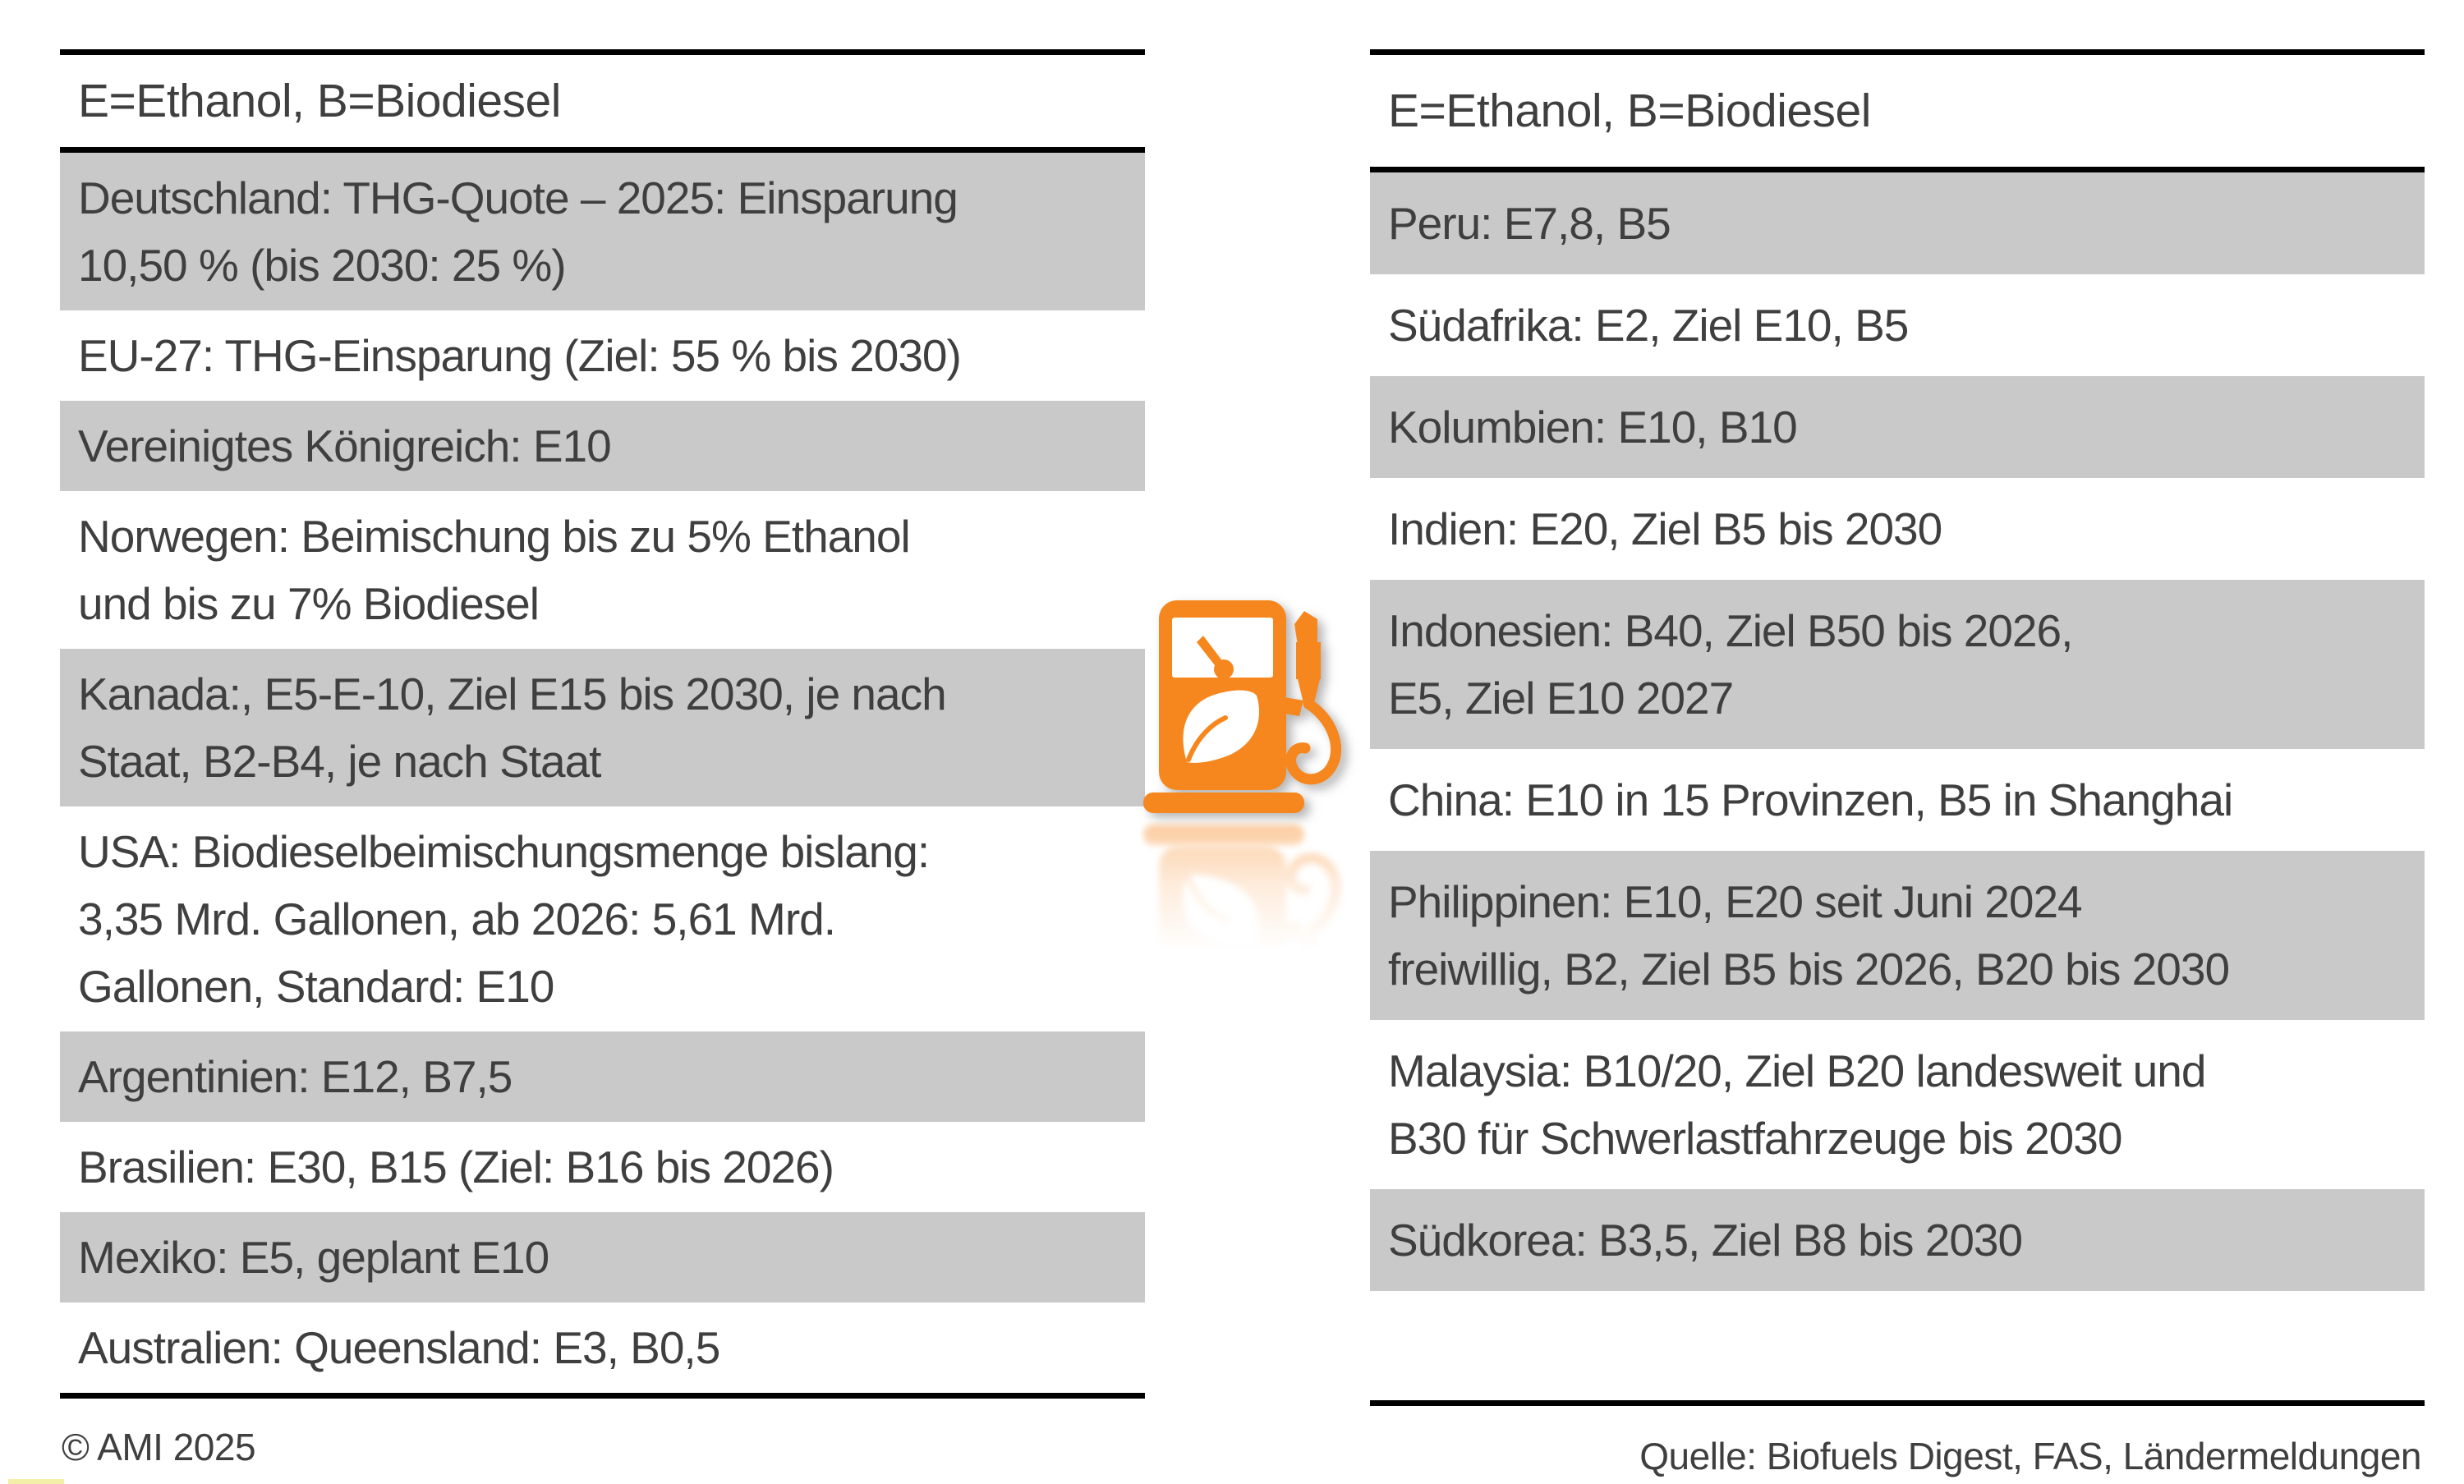 The image size is (2464, 1484). I want to click on fuel-pump-svg, so click(1242, 707).